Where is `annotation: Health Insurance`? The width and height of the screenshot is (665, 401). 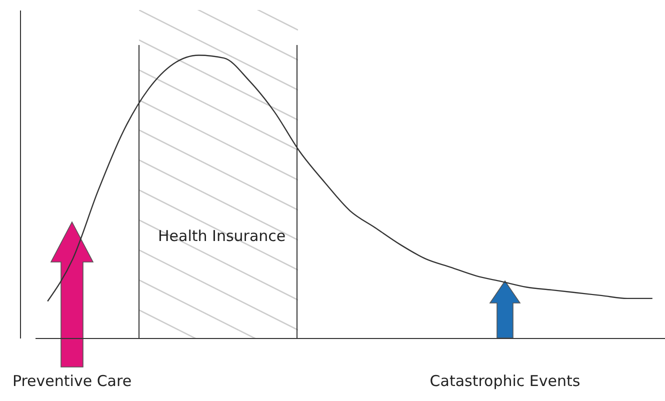
annotation: Health Insurance is located at coordinates (222, 236).